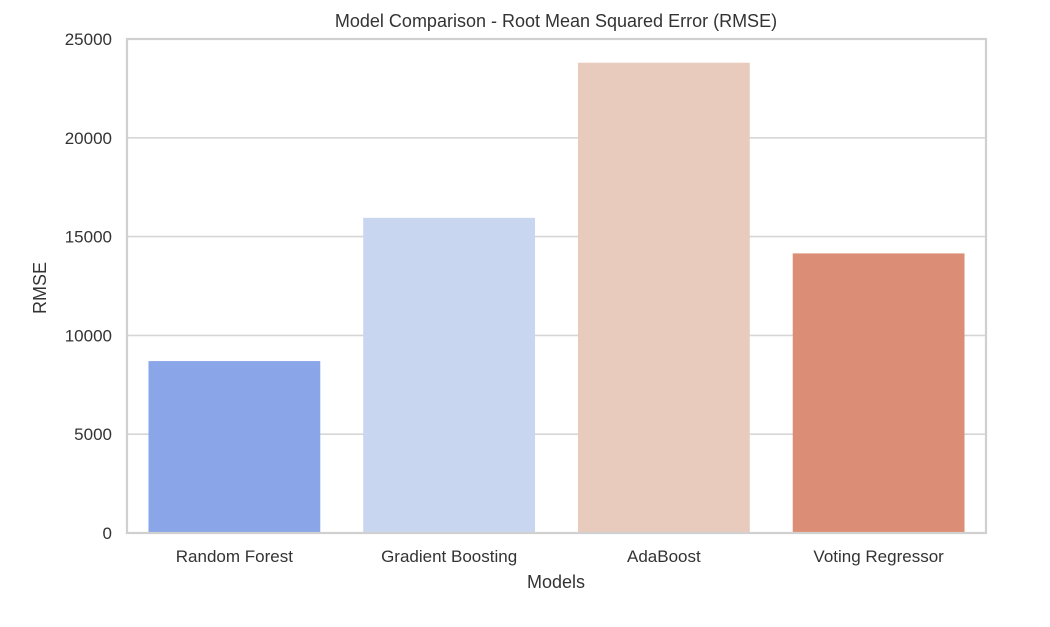  What do you see at coordinates (88, 138) in the screenshot?
I see `y-tick-label: 20000` at bounding box center [88, 138].